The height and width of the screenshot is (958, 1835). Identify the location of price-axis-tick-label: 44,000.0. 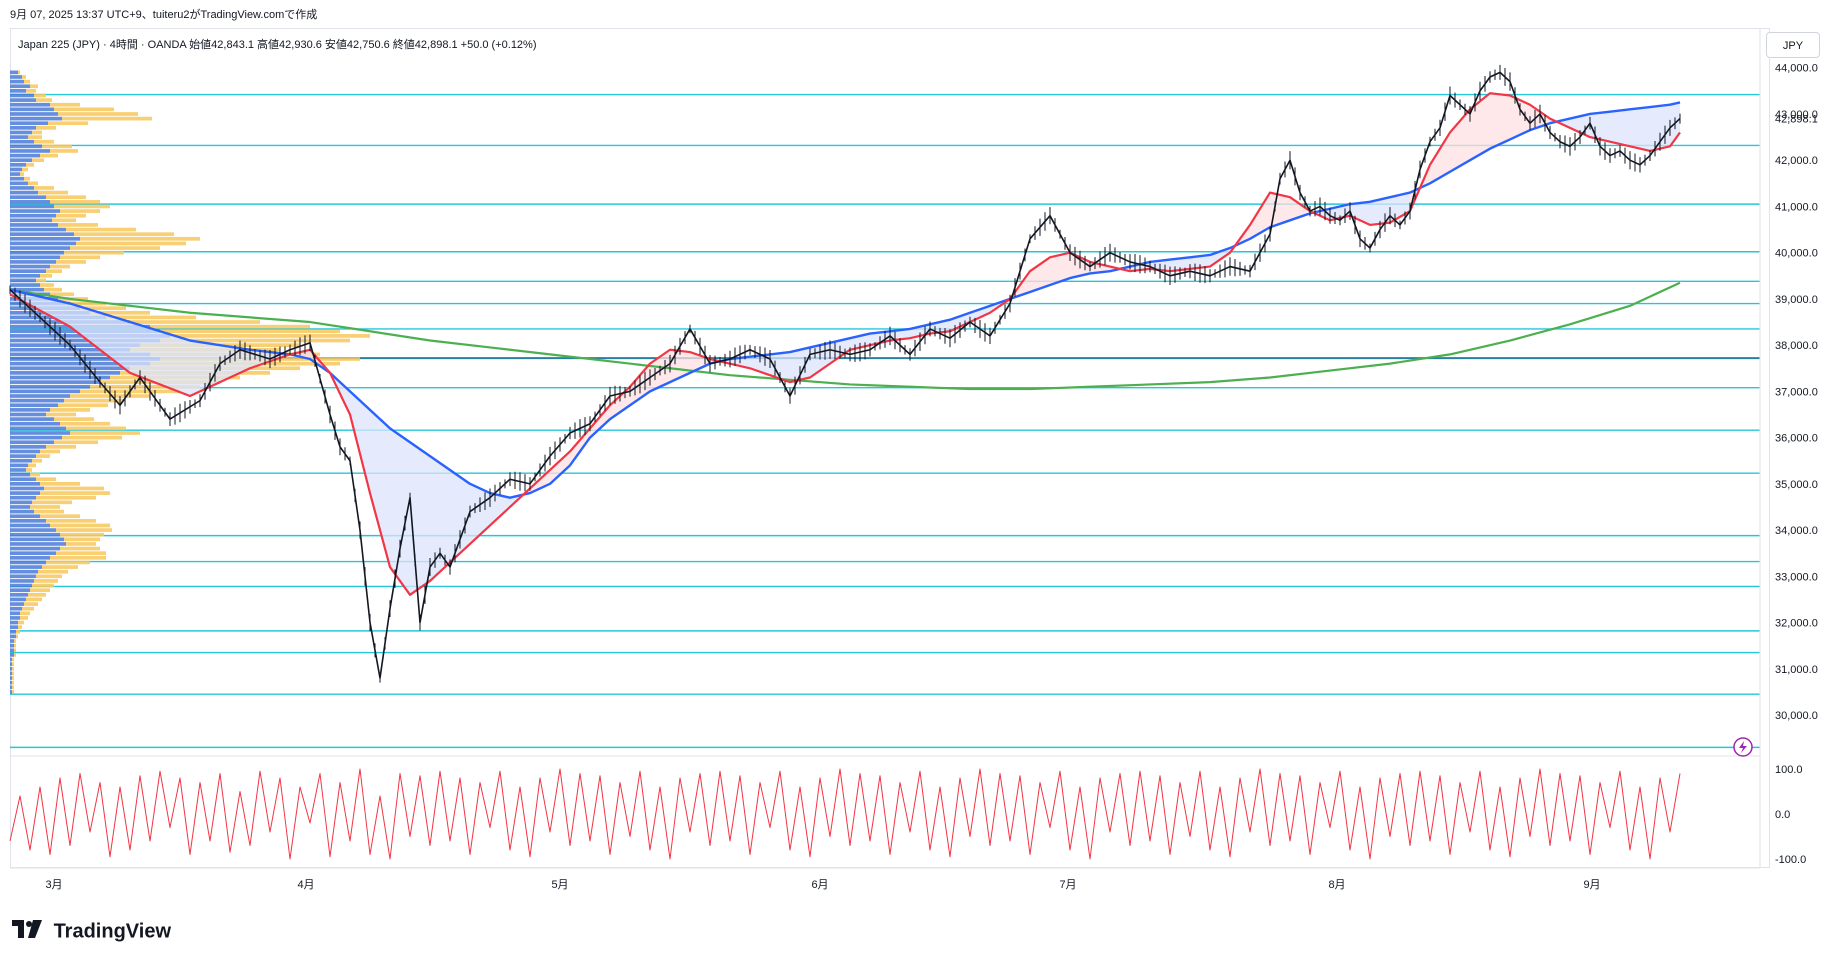
(1796, 69).